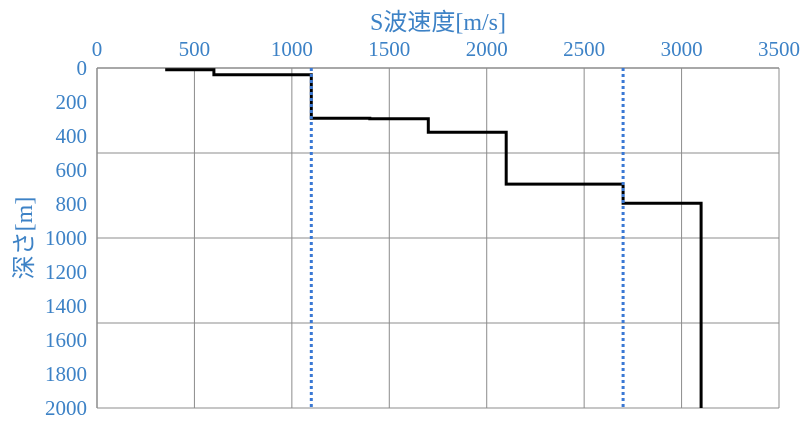 This screenshot has height=426, width=810. I want to click on x-tick-label: 1000, so click(292, 49).